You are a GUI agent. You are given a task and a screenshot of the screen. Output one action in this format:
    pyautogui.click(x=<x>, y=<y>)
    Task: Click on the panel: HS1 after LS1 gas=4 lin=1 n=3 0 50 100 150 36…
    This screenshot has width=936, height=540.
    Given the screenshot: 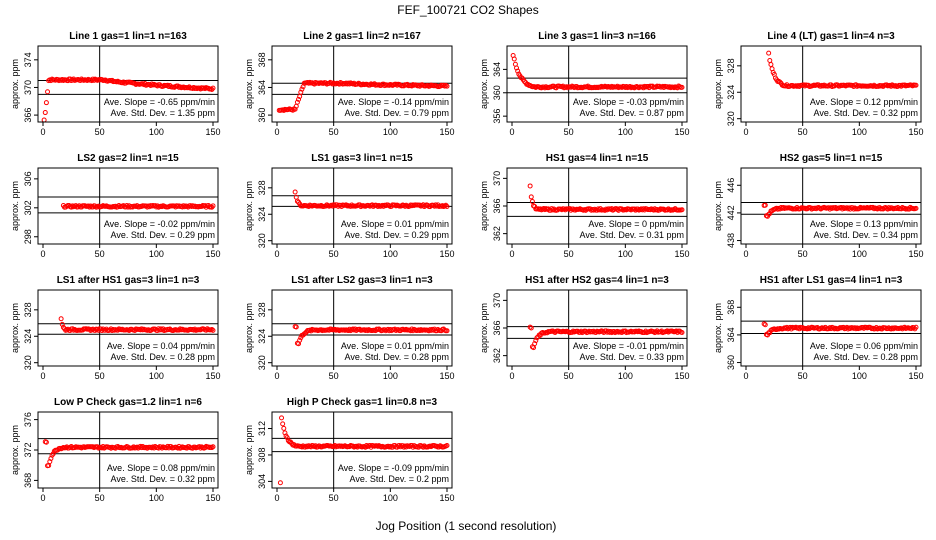 What is the action you would take?
    pyautogui.click(x=818, y=328)
    